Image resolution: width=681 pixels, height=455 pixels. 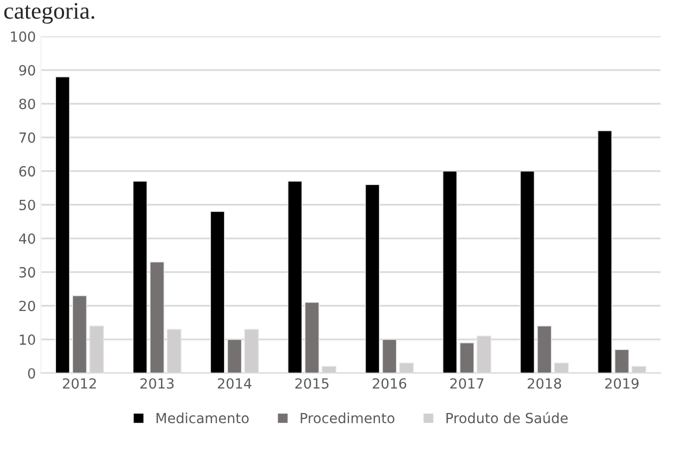 What do you see at coordinates (27, 70) in the screenshot?
I see `y-tick-label: 90` at bounding box center [27, 70].